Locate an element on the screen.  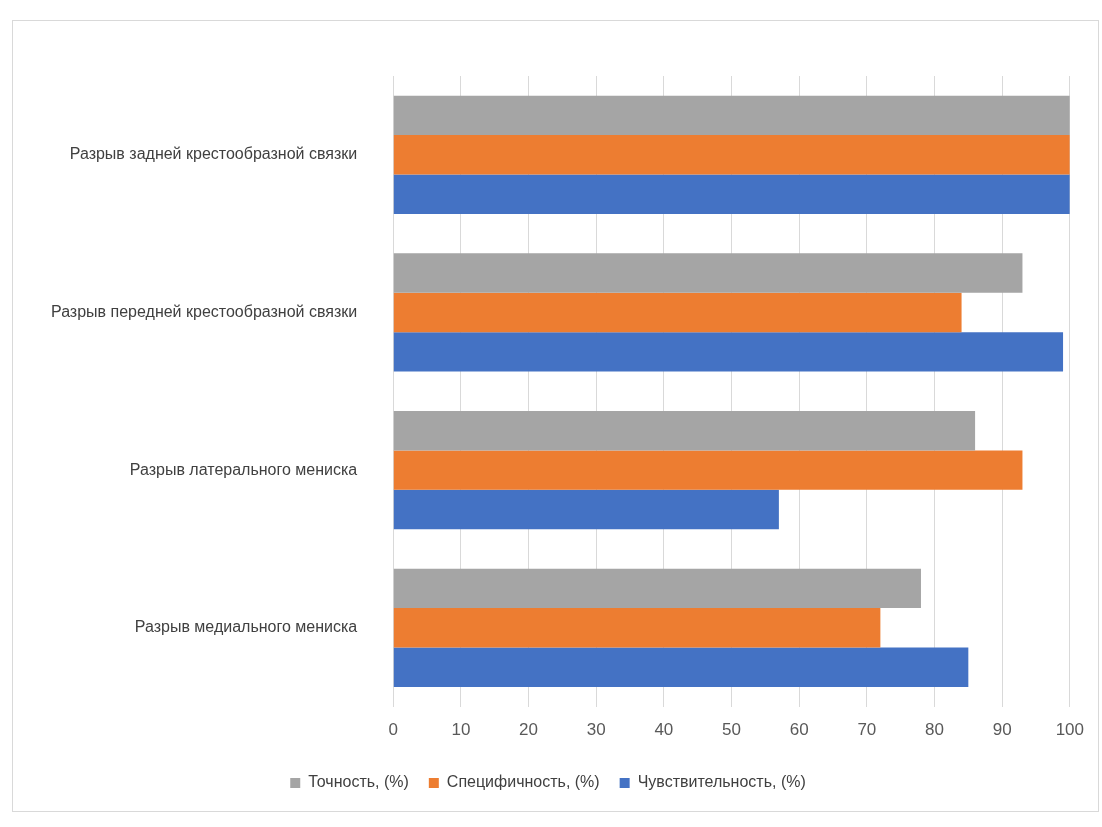
x-tick-label: 70 is located at coordinates (867, 730).